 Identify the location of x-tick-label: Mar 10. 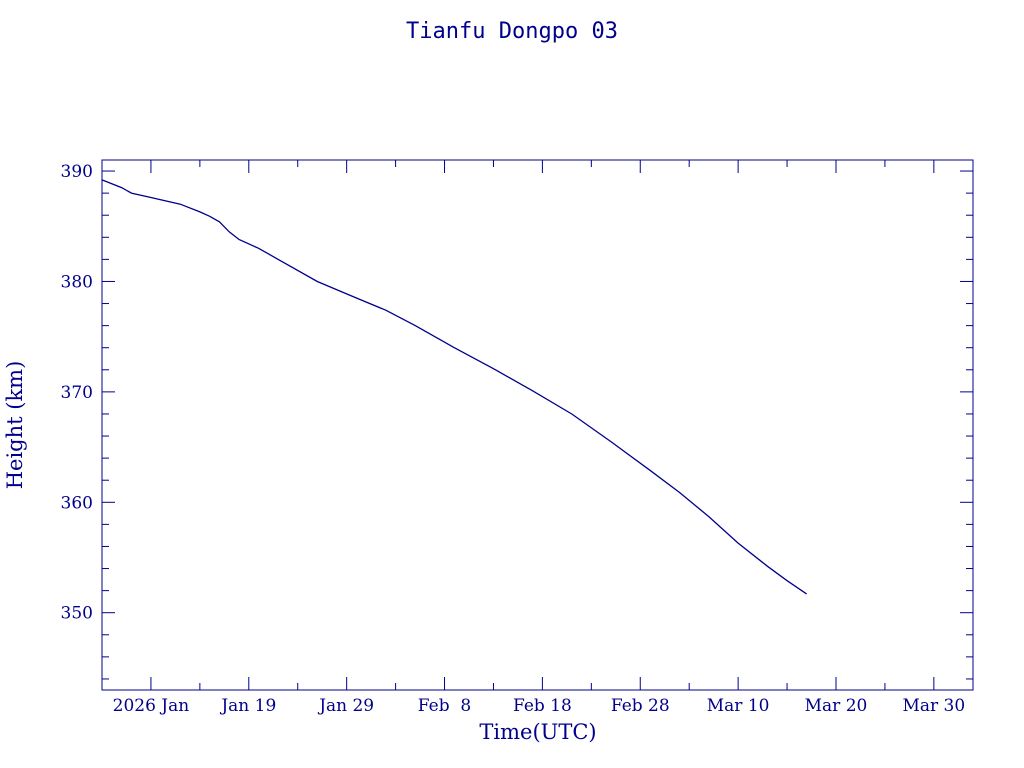
(738, 706).